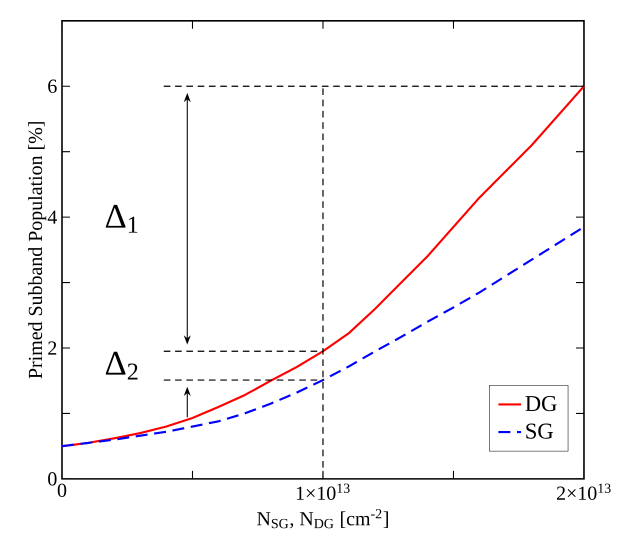 Image resolution: width=635 pixels, height=558 pixels. What do you see at coordinates (52, 86) in the screenshot?
I see `y-tick-label: 6` at bounding box center [52, 86].